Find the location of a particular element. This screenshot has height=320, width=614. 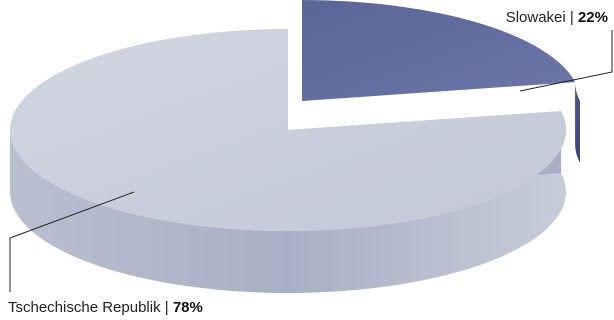

slice-name-slowakei: Slowakei is located at coordinates (536, 17).